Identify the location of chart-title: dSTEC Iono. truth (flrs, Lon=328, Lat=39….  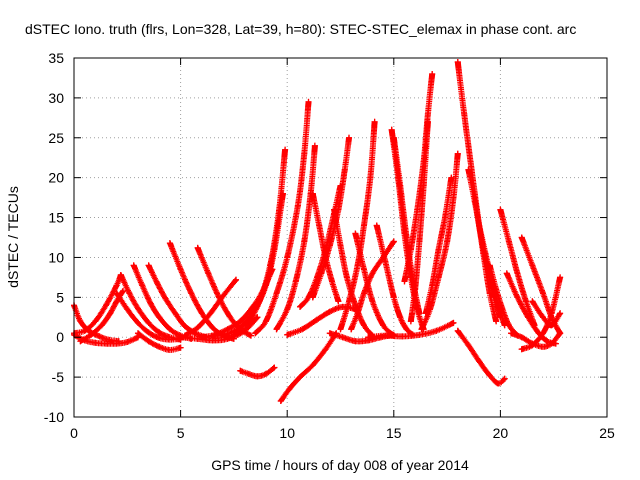
(300, 29).